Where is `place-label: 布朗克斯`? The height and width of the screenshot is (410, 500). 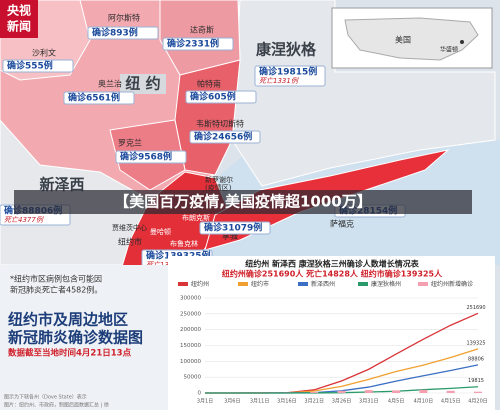
place-label: 布朗克斯 is located at coordinates (196, 217).